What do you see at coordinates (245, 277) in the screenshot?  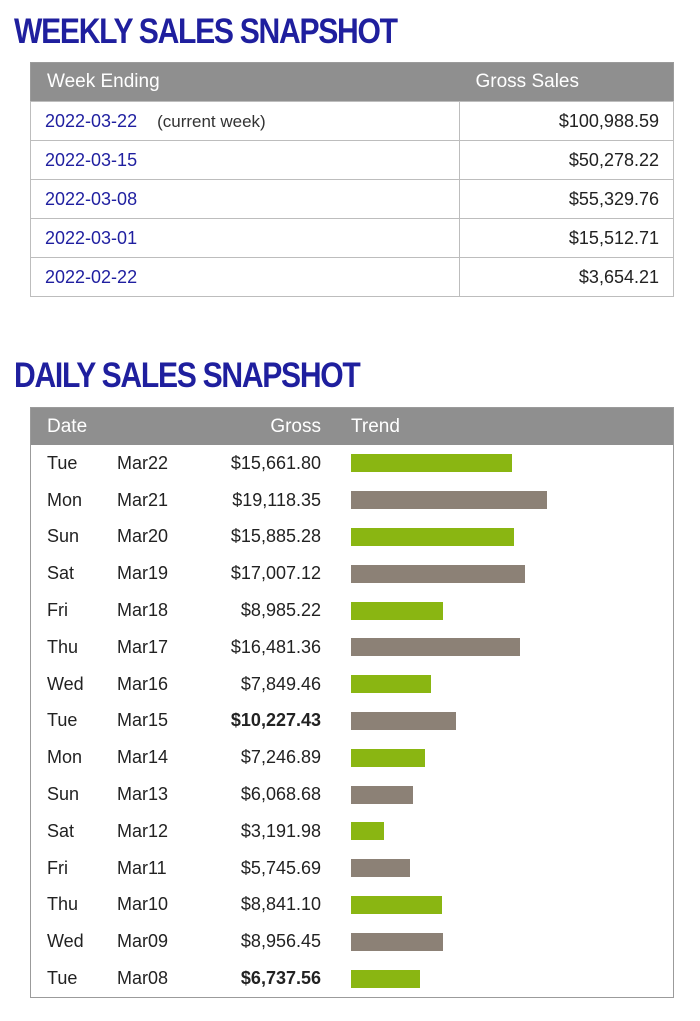 I see `week-ending-cell: 2022-02-22` at bounding box center [245, 277].